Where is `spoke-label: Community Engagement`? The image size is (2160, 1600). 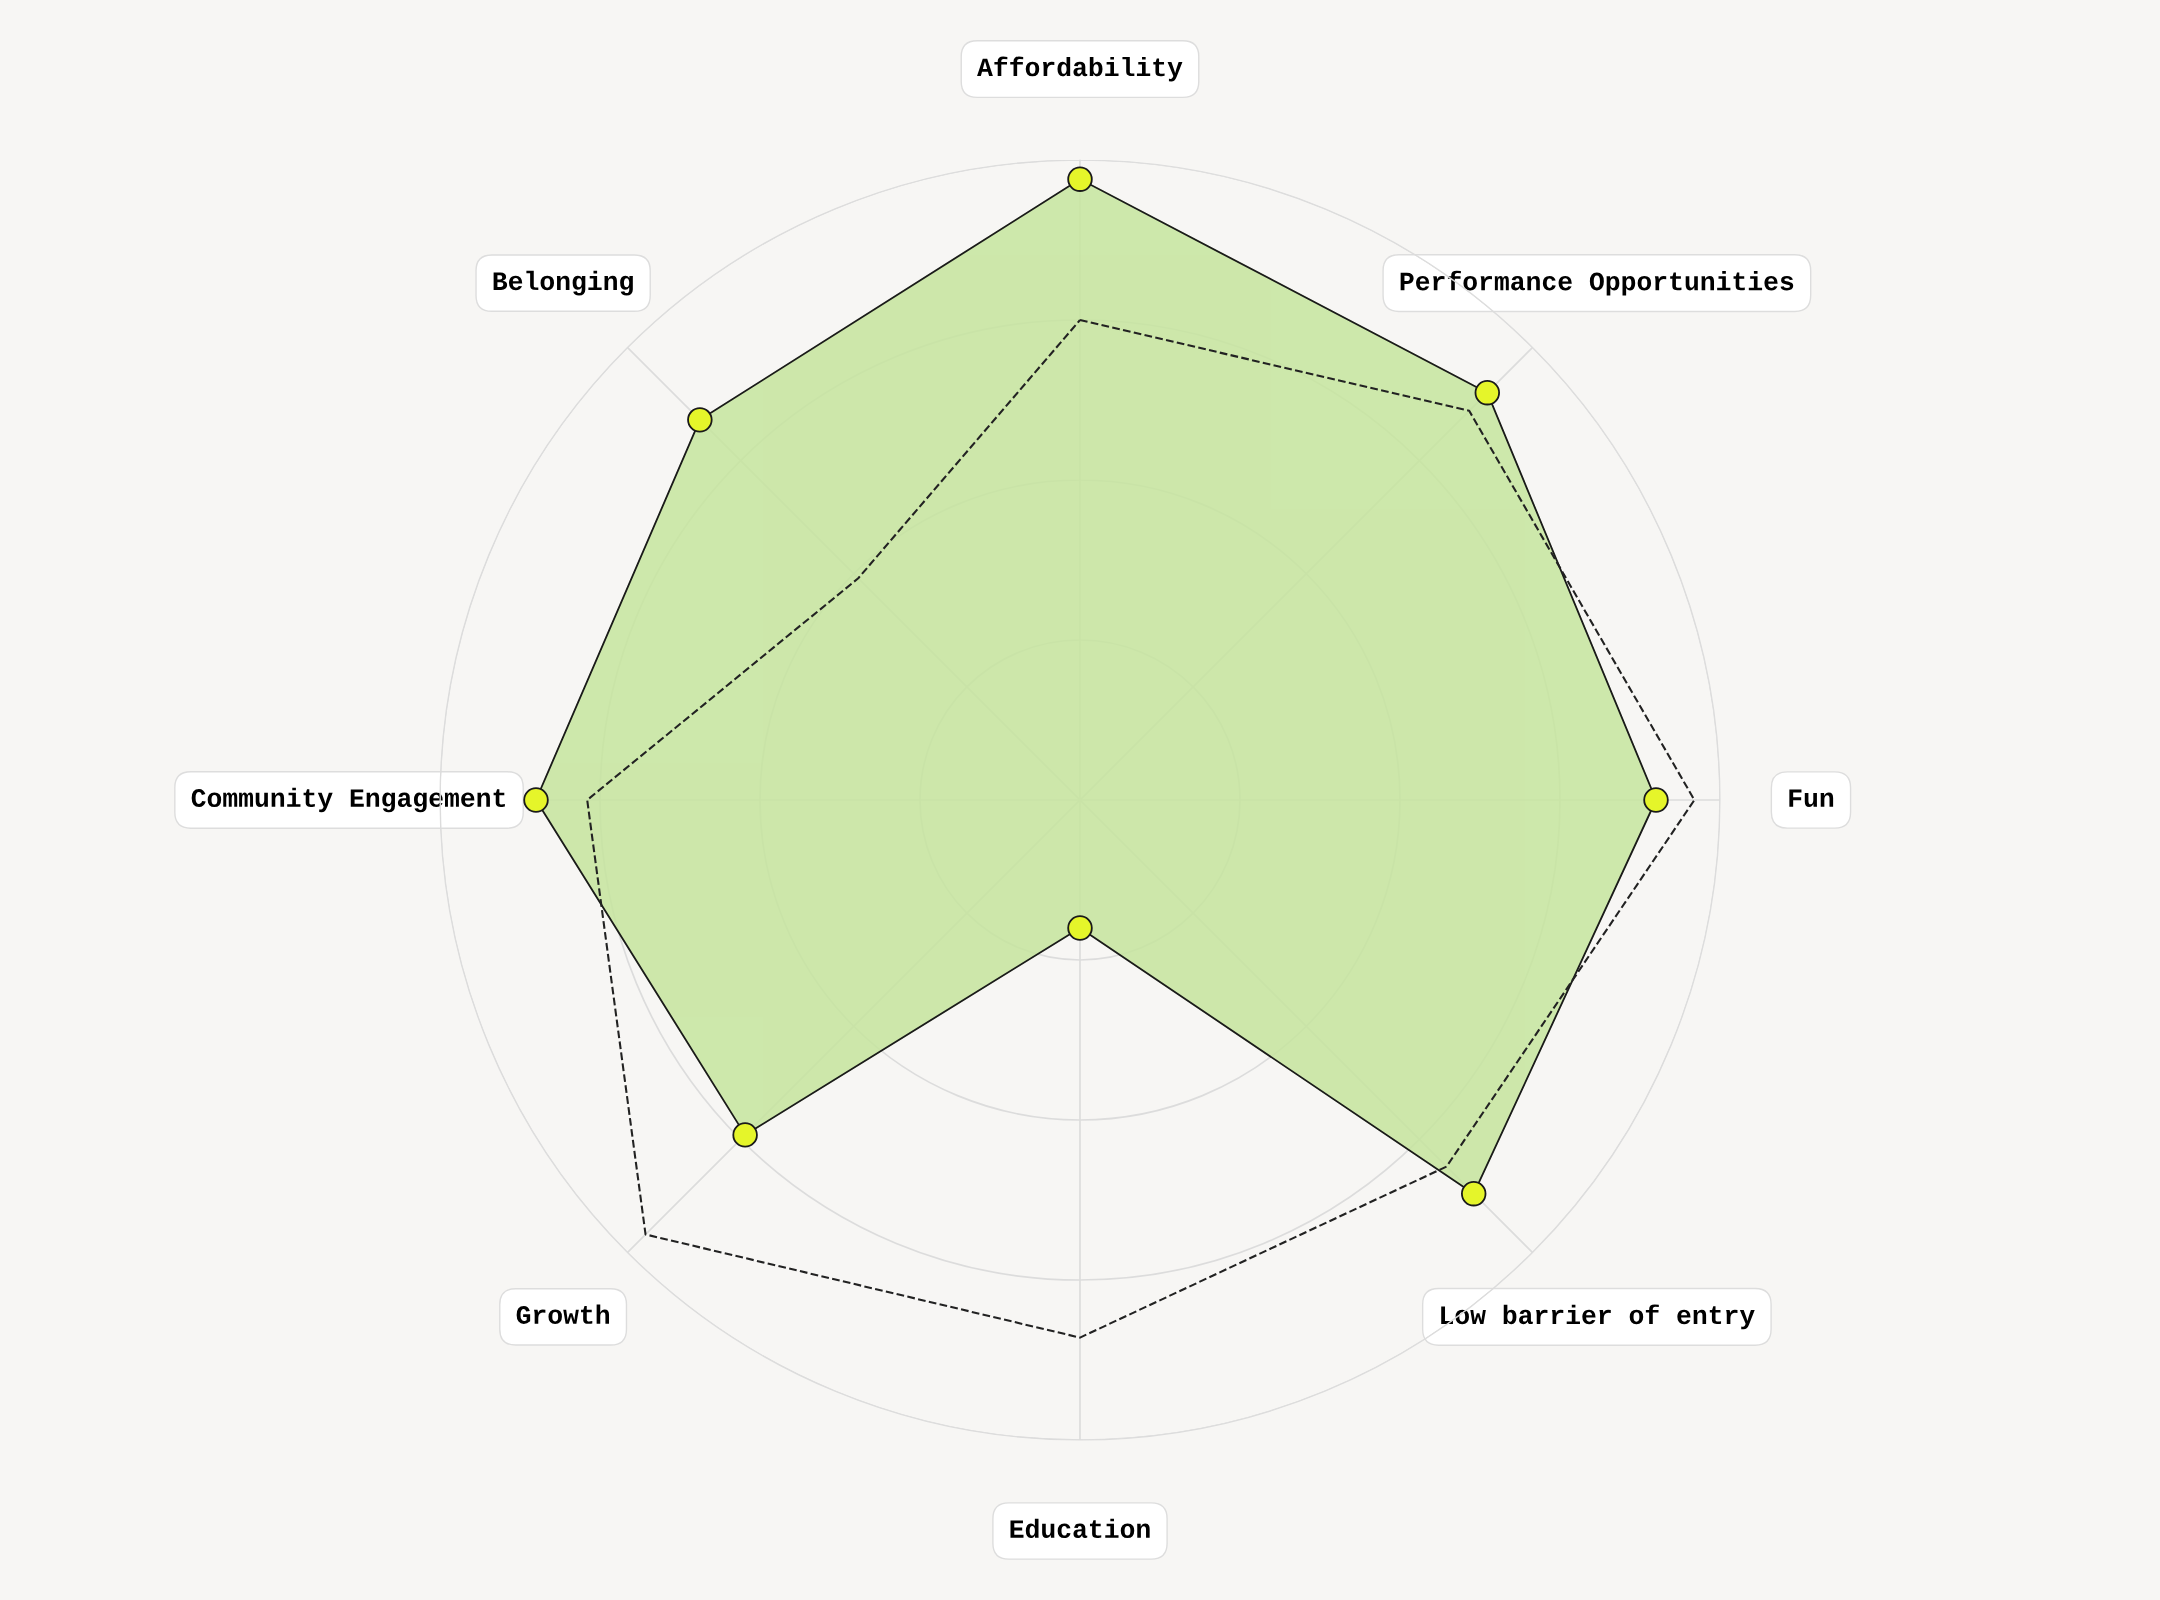 spoke-label: Community Engagement is located at coordinates (348, 800).